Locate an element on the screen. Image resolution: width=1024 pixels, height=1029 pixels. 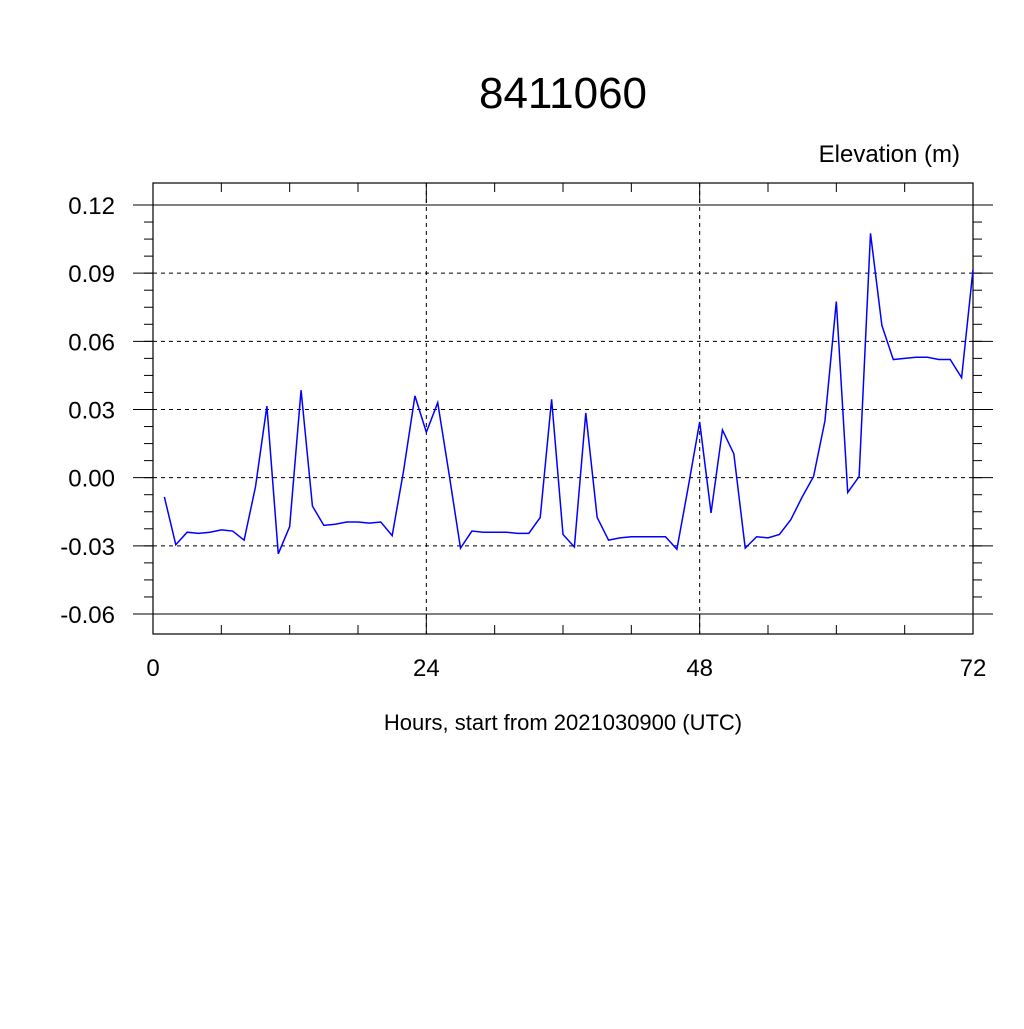
y-tick-label: 0.09 is located at coordinates (91, 274).